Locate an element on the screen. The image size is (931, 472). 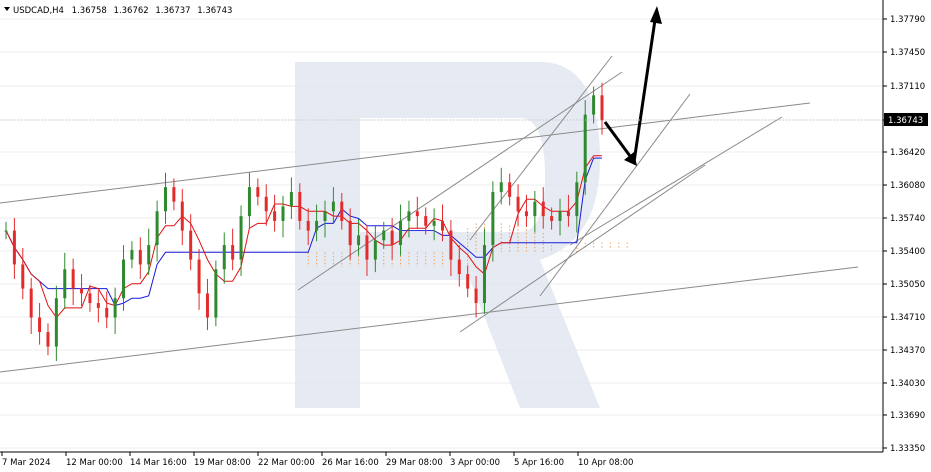
header-low: 1.36737 is located at coordinates (172, 11).